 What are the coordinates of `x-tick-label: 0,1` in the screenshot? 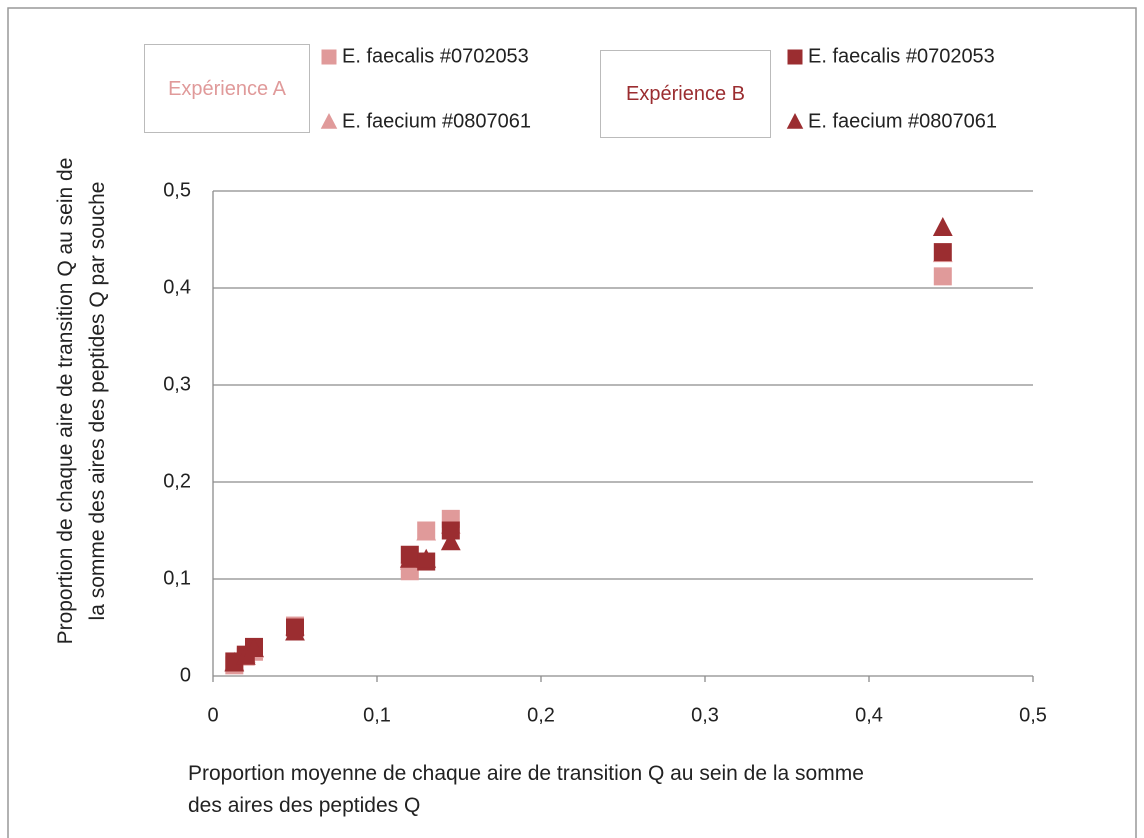 It's located at (377, 715).